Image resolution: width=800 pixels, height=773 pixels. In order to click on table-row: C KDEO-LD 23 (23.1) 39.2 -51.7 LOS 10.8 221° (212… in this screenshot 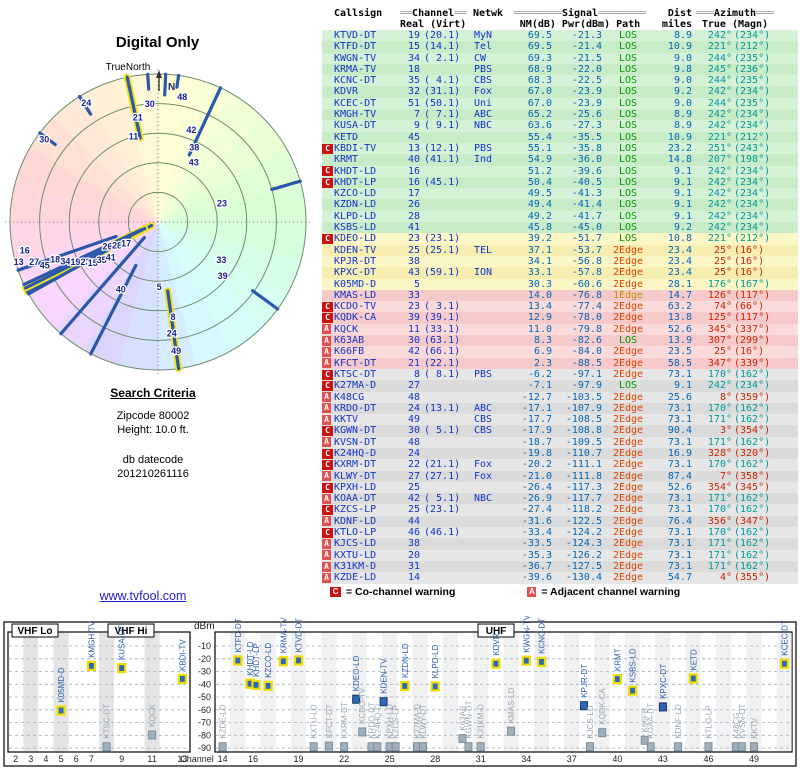, I will do `click(560, 239)`.